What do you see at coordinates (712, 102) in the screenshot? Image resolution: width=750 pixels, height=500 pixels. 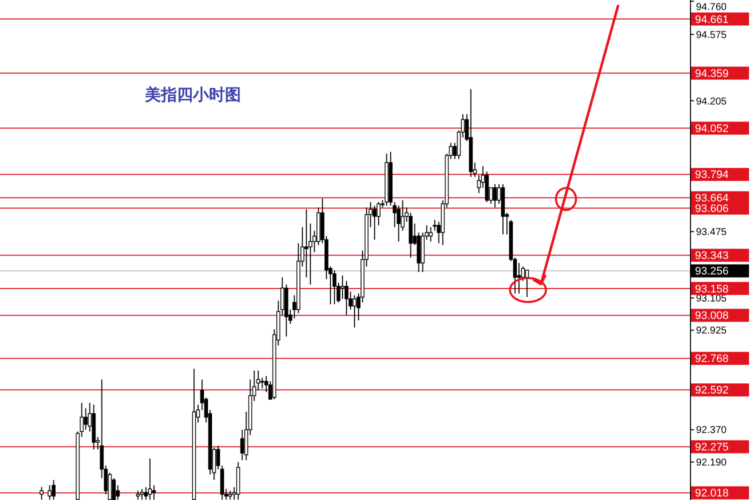 I see `y-tick-label: 94.205` at bounding box center [712, 102].